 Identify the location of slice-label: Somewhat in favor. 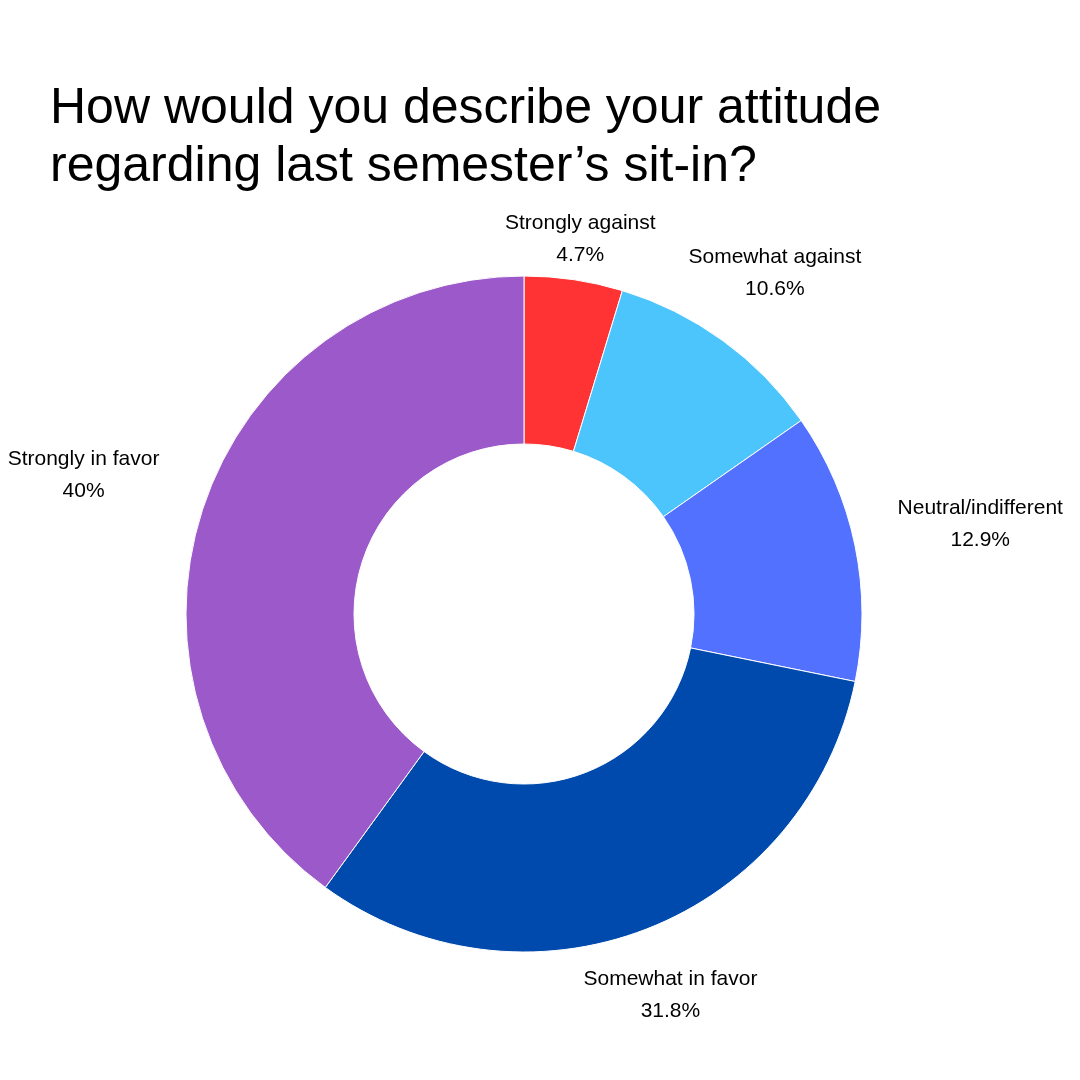
(670, 977).